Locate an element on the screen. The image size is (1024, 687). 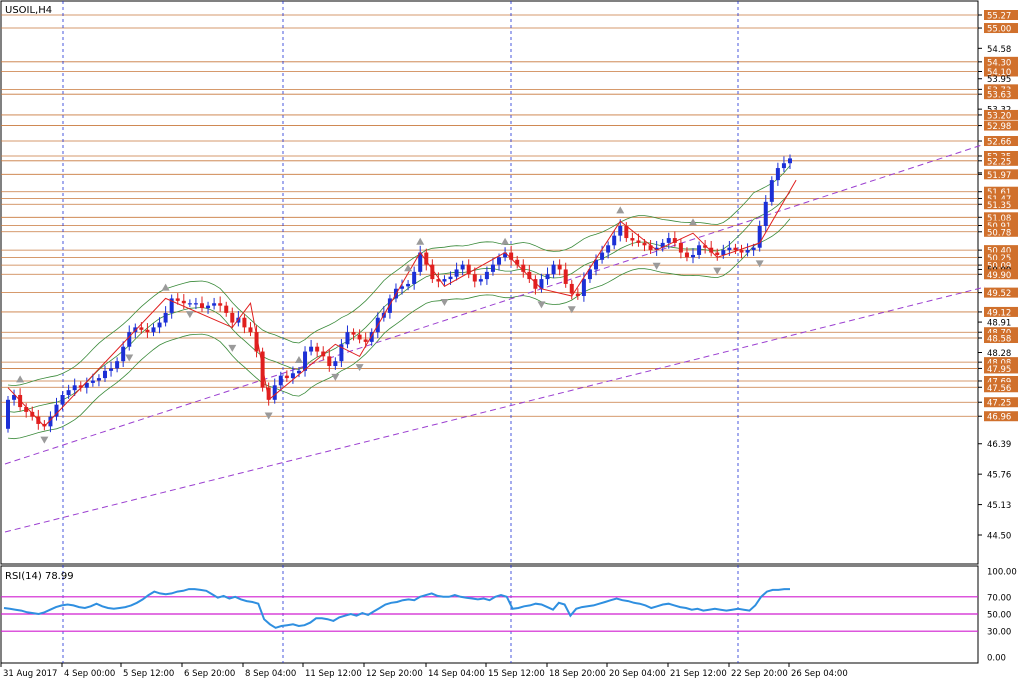
rsi-axis-label: 100.00 is located at coordinates (1002, 573).